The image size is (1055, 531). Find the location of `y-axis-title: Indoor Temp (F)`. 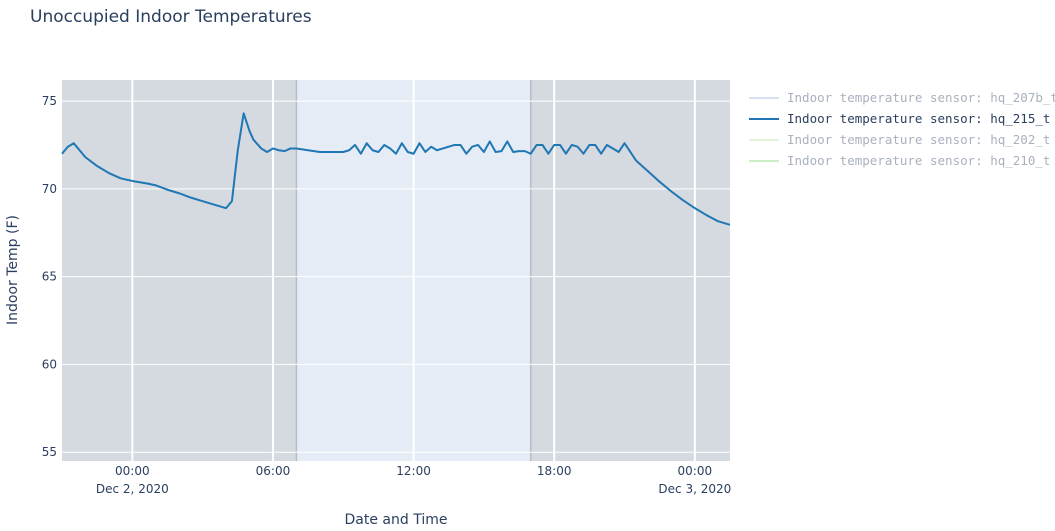

y-axis-title: Indoor Temp (F) is located at coordinates (13, 270).